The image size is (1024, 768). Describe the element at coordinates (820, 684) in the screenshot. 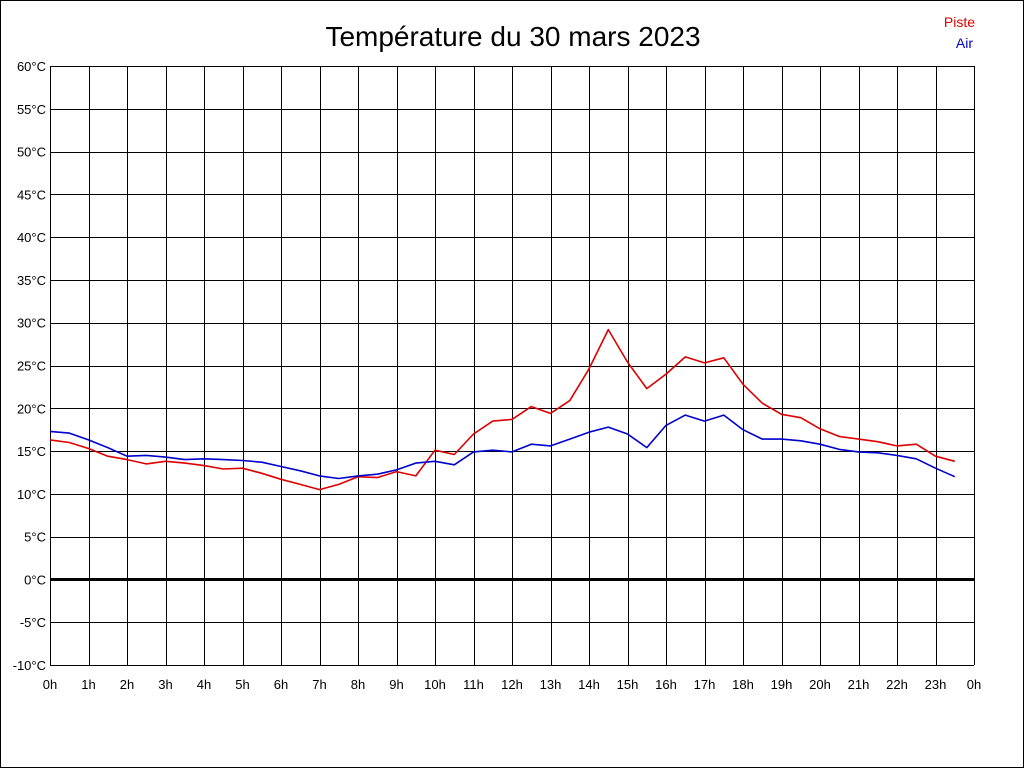

I see `x-tick-label: 20h` at that location.